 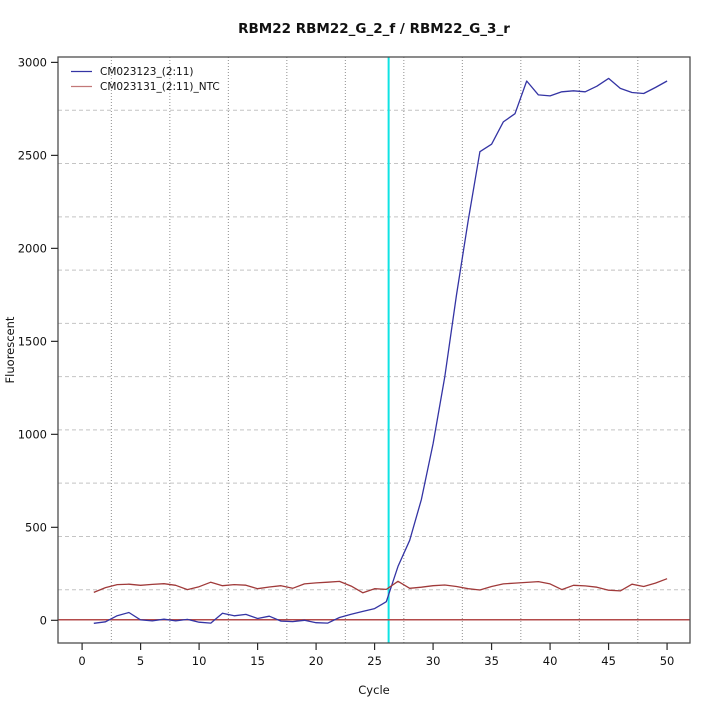 What do you see at coordinates (43, 620) in the screenshot?
I see `y-tick-label: 0` at bounding box center [43, 620].